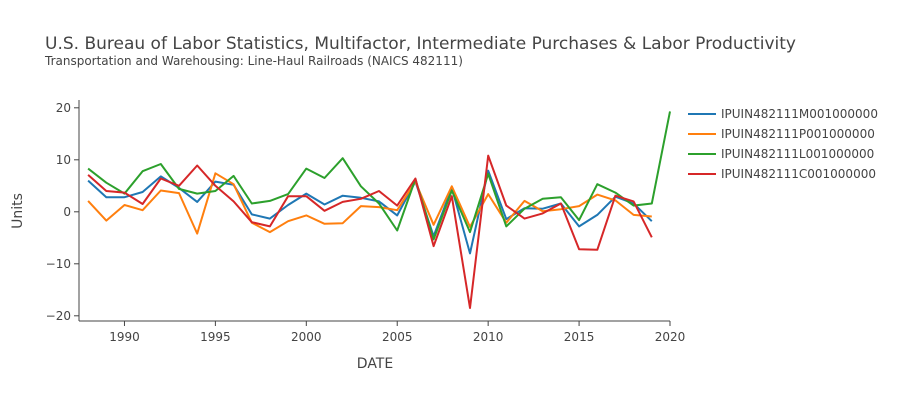 The width and height of the screenshot is (900, 400). I want to click on legend-label: IPUIN482111M001000000, so click(799, 114).